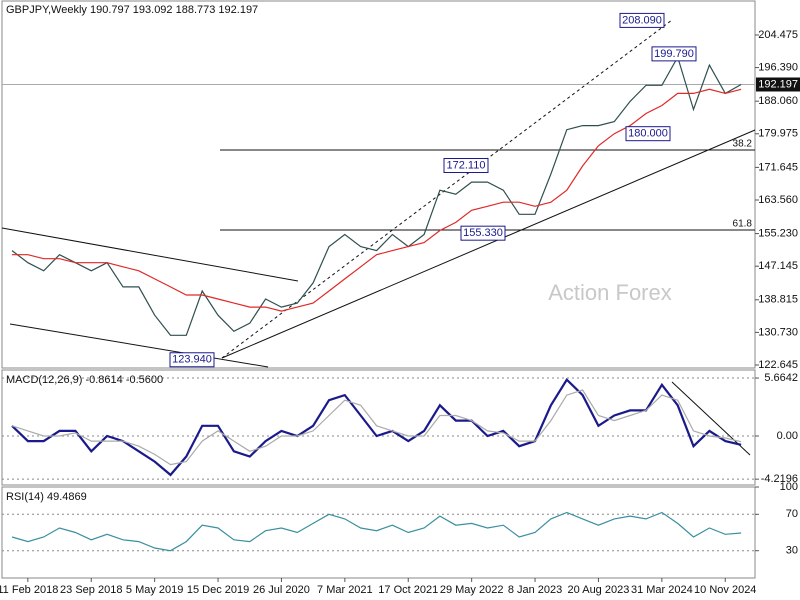  What do you see at coordinates (535, 590) in the screenshot?
I see `x-tick-label: 8 Jan 2023` at bounding box center [535, 590].